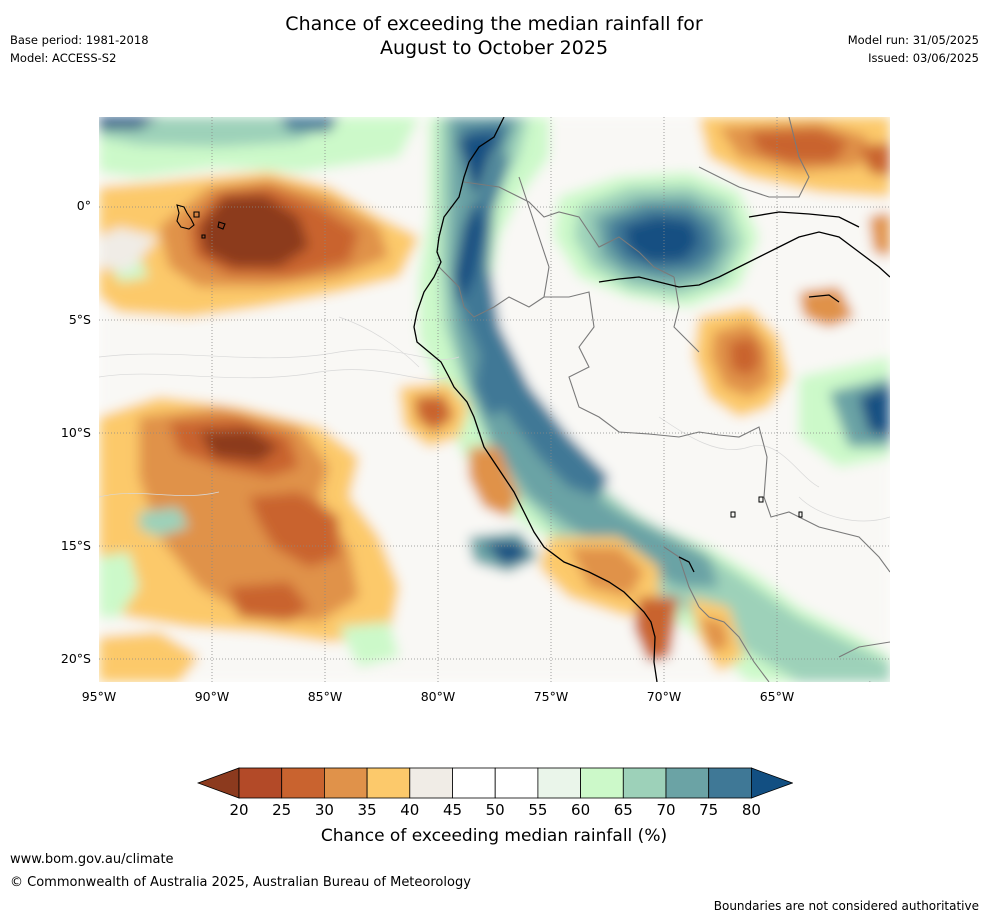 The width and height of the screenshot is (988, 919). What do you see at coordinates (438, 696) in the screenshot?
I see `lon-label-80w: 80°W` at bounding box center [438, 696].